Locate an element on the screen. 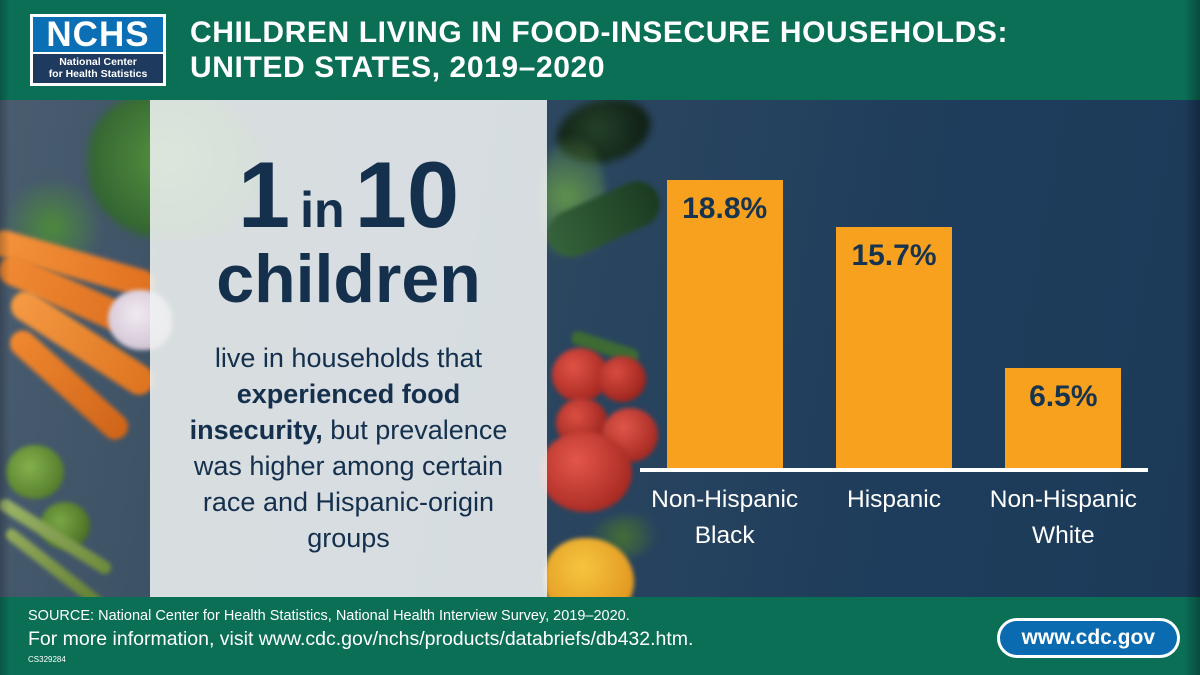 Image resolution: width=1200 pixels, height=675 pixels. stat-description-pre: live in households that is located at coordinates (348, 358).